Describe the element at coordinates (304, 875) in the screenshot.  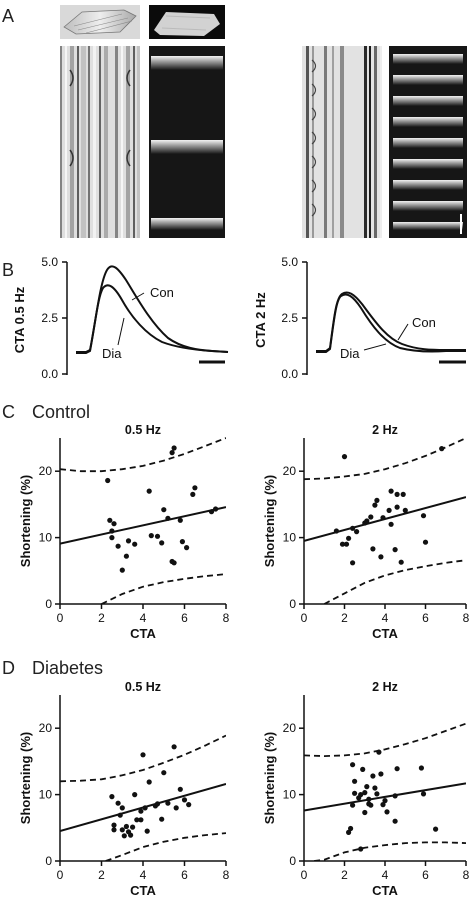
I see `plot-3-xtick-label-0: 0` at that location.